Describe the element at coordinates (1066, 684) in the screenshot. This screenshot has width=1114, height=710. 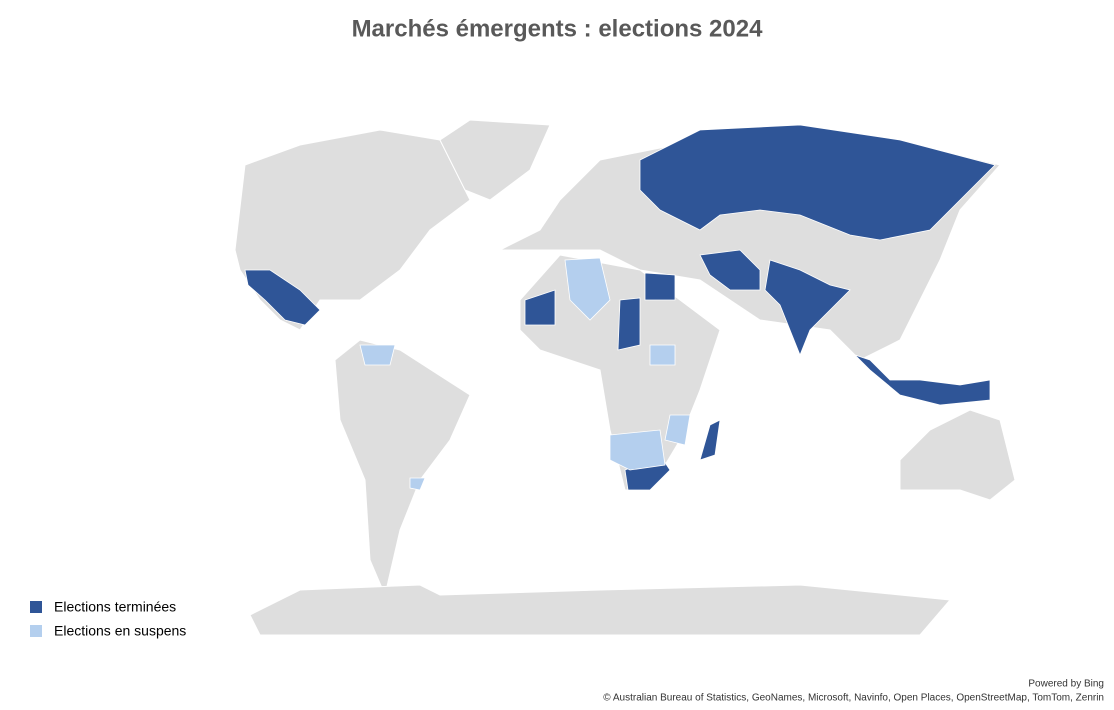
I see `powered-by: Powered by Bing` at that location.